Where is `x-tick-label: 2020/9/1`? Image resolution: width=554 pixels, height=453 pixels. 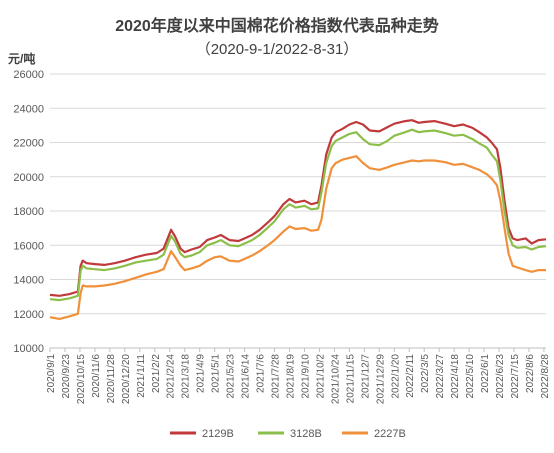
x-tick-label: 2020/9/1 is located at coordinates (51, 373).